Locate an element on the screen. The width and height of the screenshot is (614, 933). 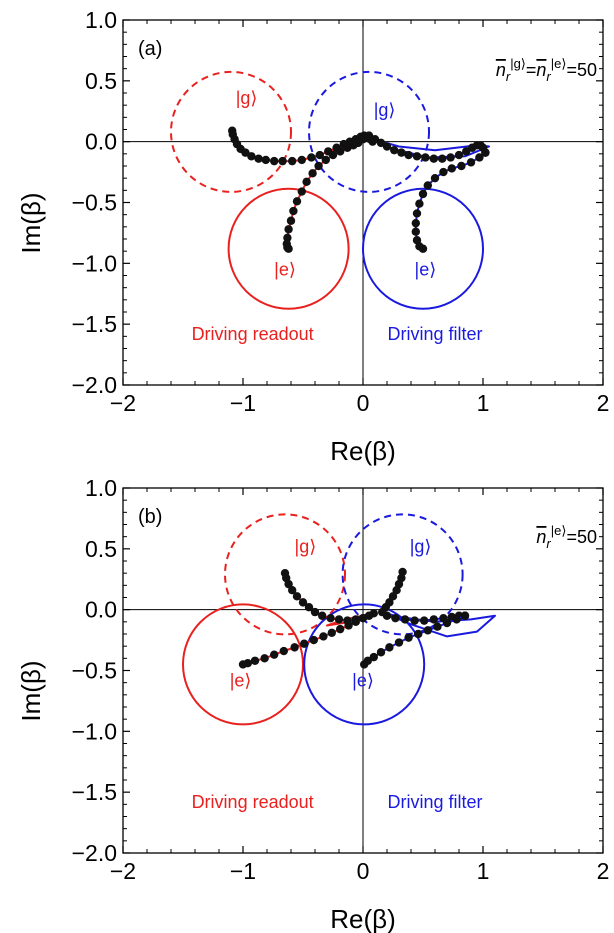
y-tick-label: 1.0 is located at coordinates (101, 488).